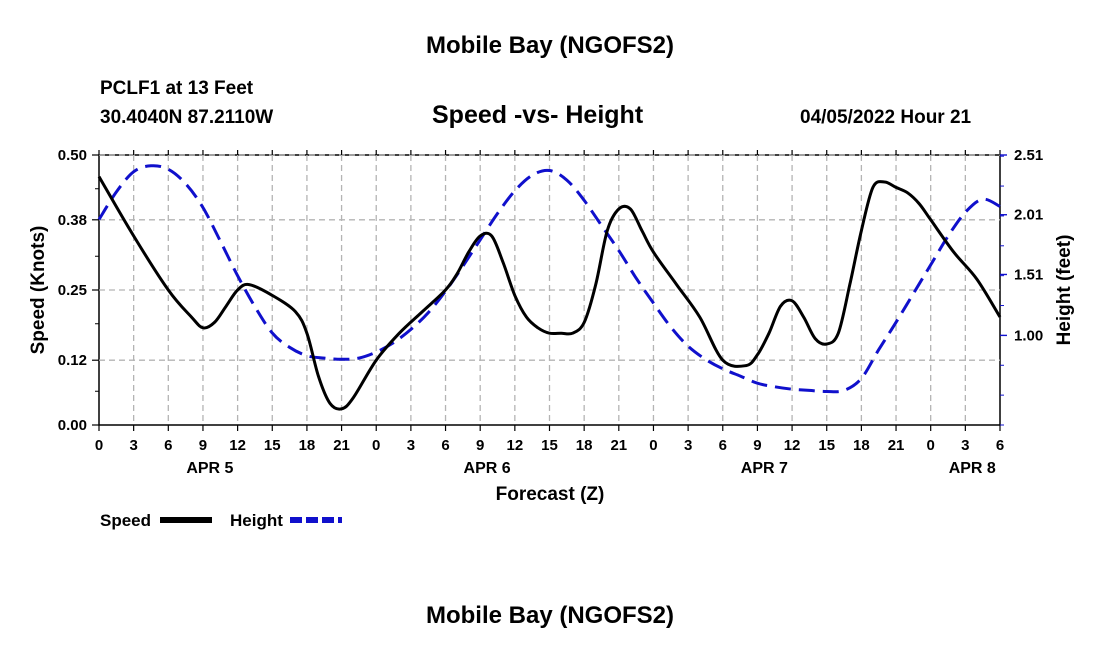  I want to click on date-label: APR 7, so click(764, 468).